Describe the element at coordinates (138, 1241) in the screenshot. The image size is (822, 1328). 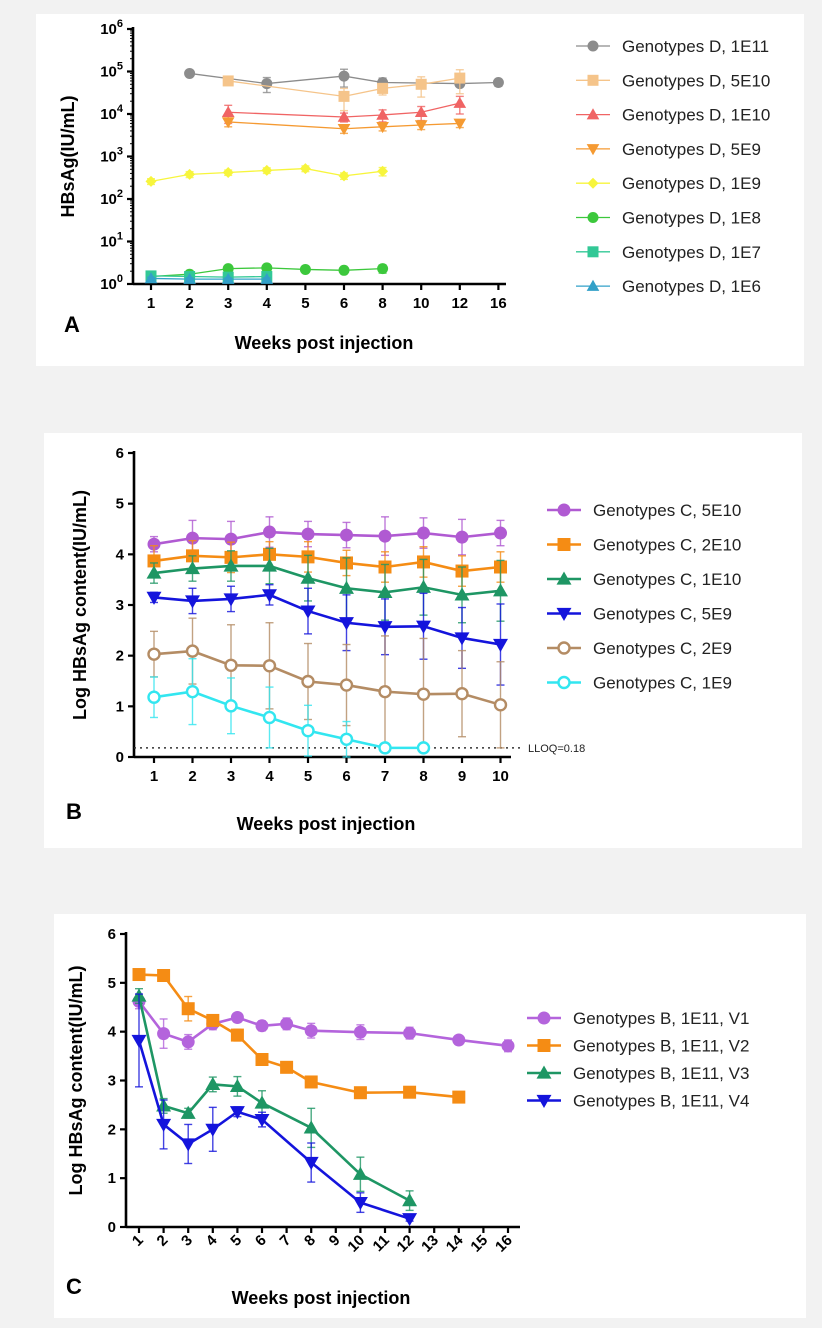
I see `x-tick-label: 1` at that location.